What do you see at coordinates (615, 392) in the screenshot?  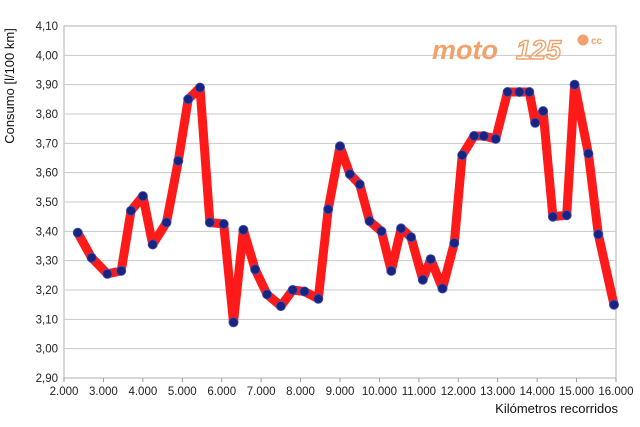 I see `x-tick-label: 16.000` at bounding box center [615, 392].